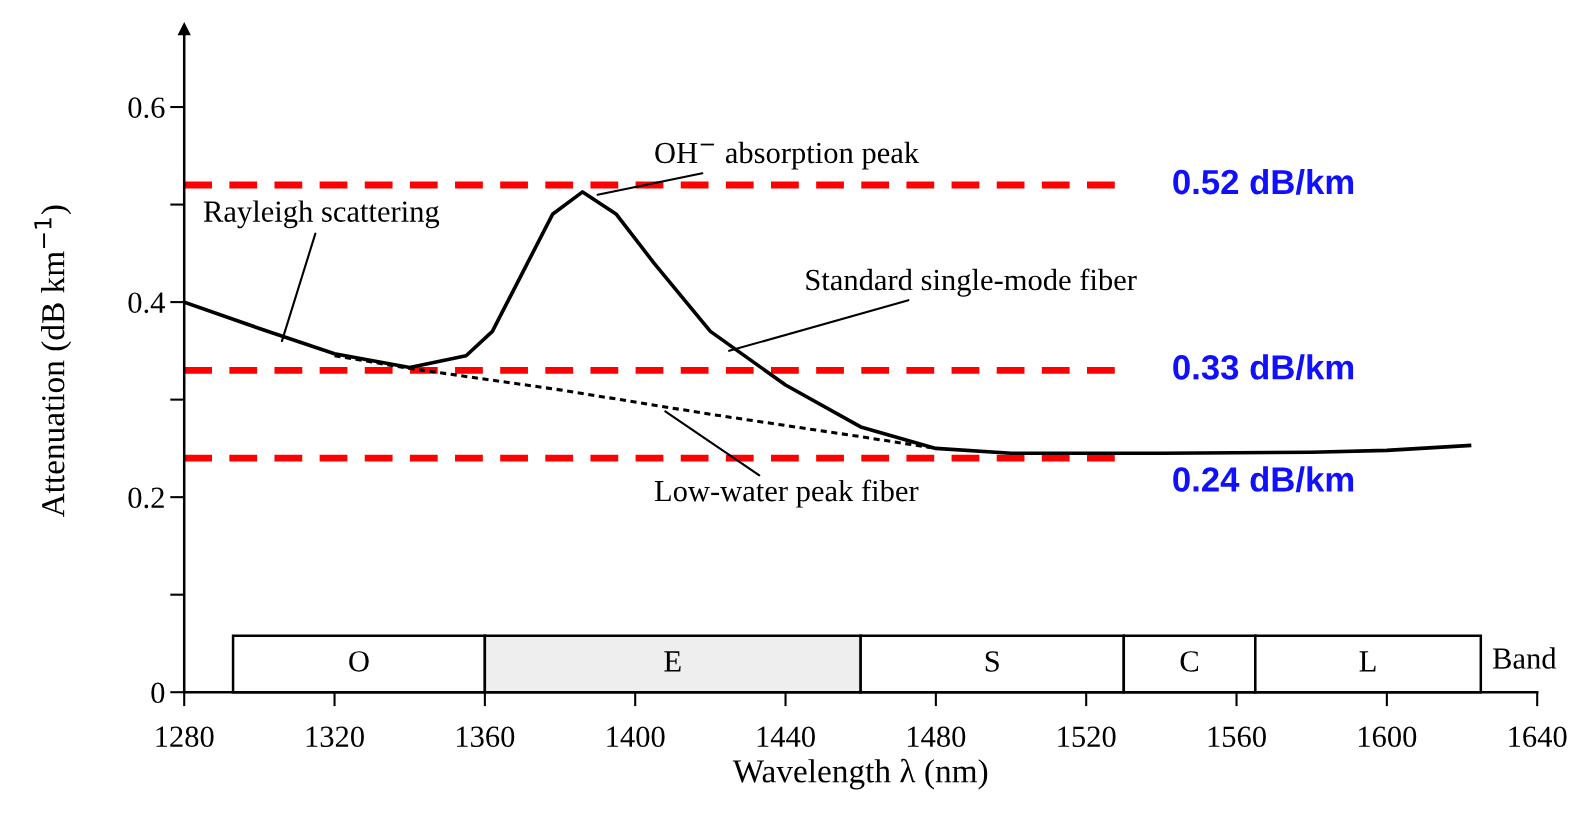 Image resolution: width=1588 pixels, height=829 pixels. I want to click on x-tick-label: 1280, so click(185, 737).